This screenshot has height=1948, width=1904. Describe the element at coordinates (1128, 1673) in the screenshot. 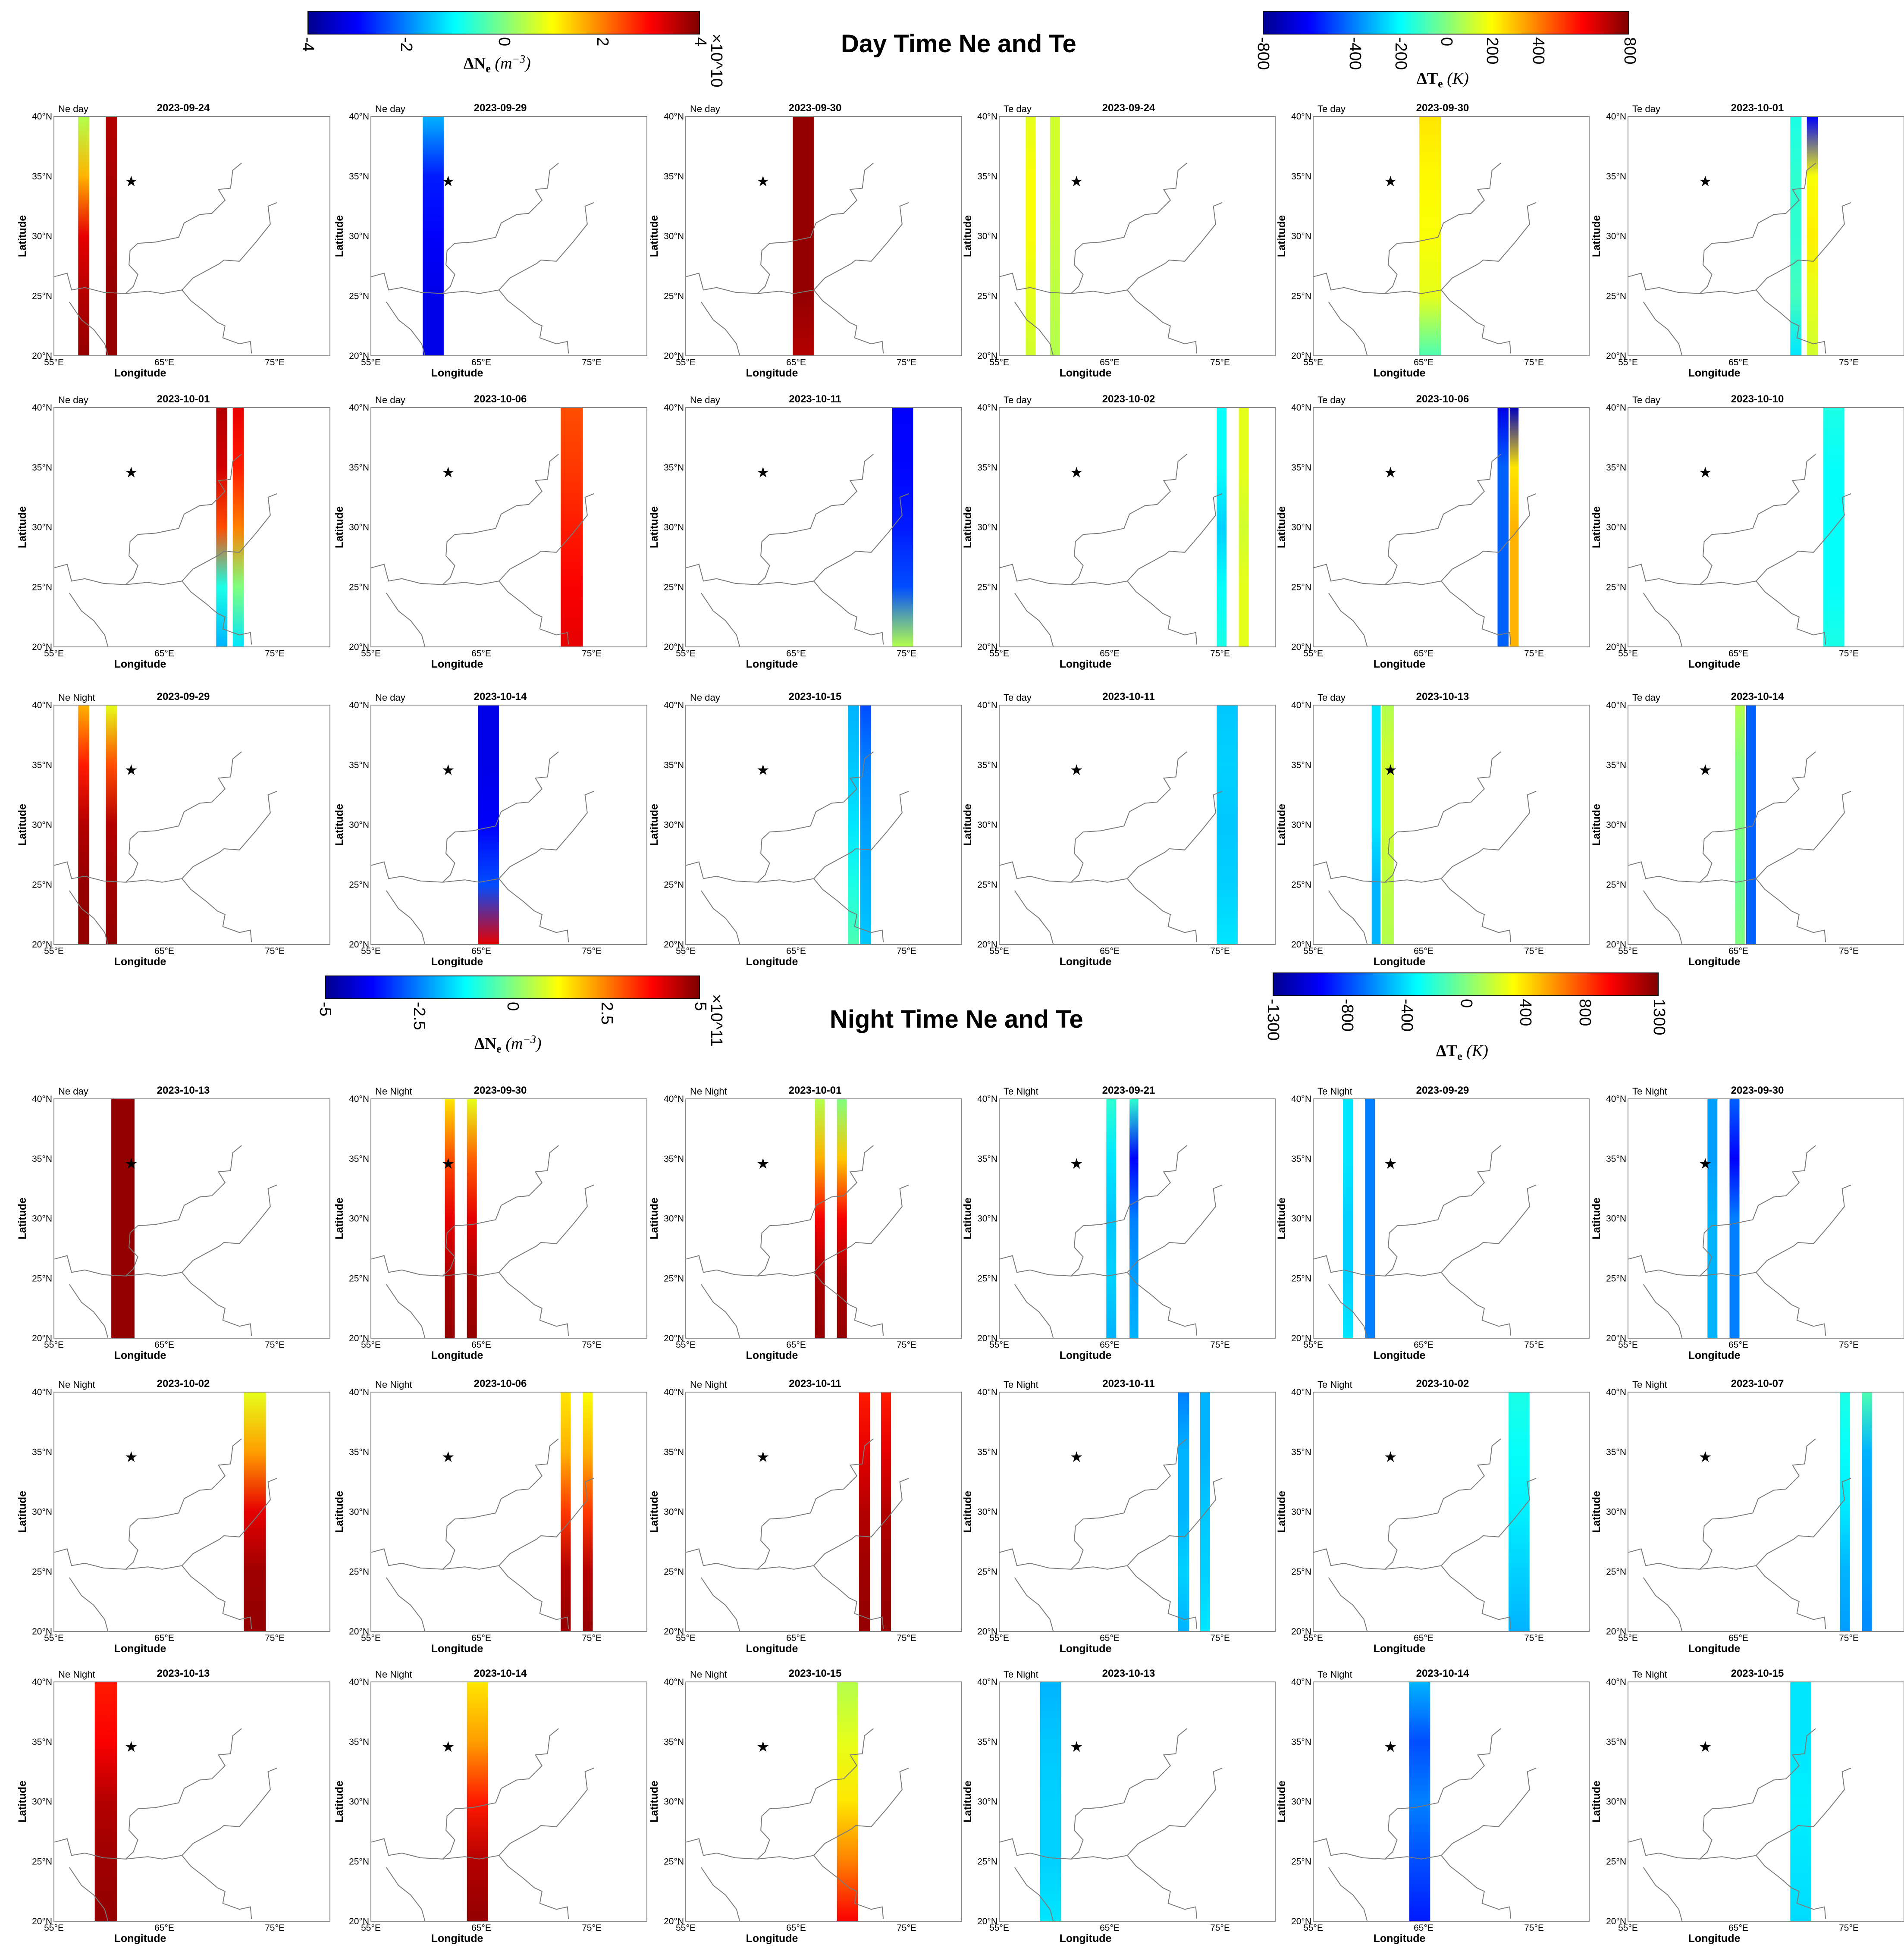

I see `panel-date-title: 2023-10-13` at that location.